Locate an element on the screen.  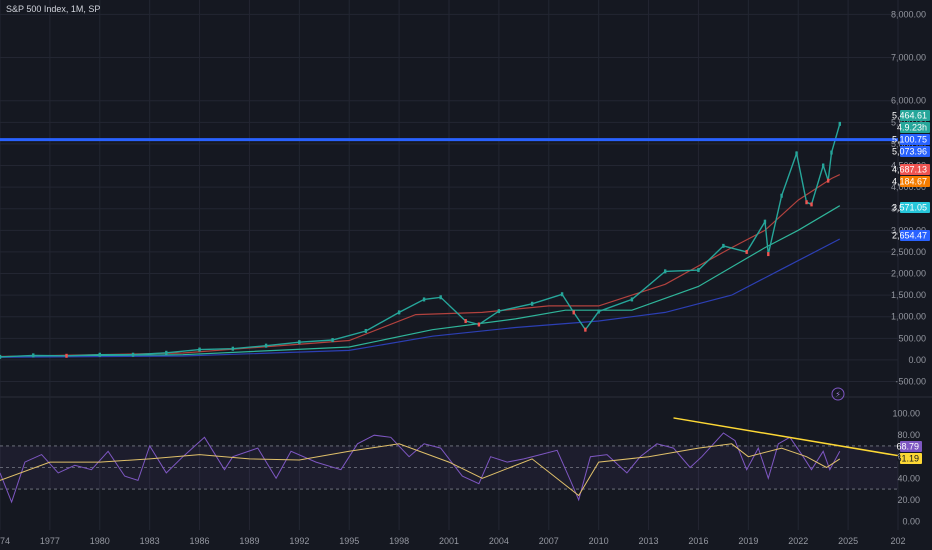
x-tick-label: 2016 is located at coordinates (698, 541).